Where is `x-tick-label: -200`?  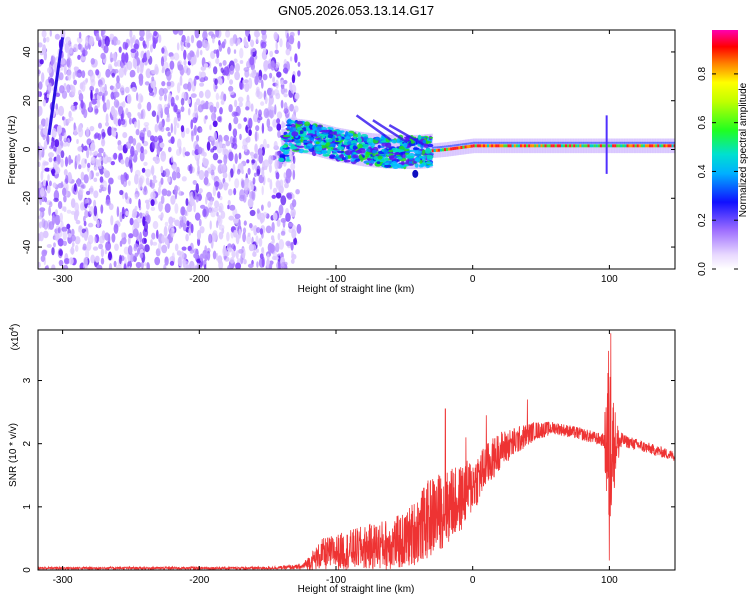 x-tick-label: -200 is located at coordinates (199, 580).